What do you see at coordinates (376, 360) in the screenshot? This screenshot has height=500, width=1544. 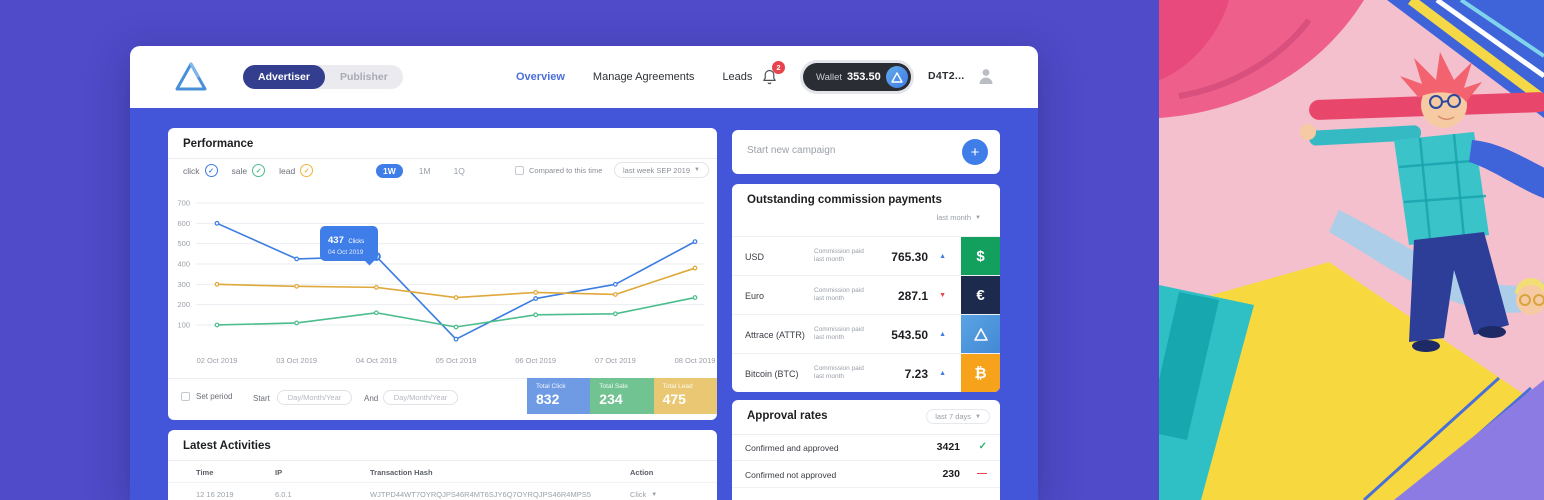 I see `svg-text: 04 Oct 2019` at bounding box center [376, 360].